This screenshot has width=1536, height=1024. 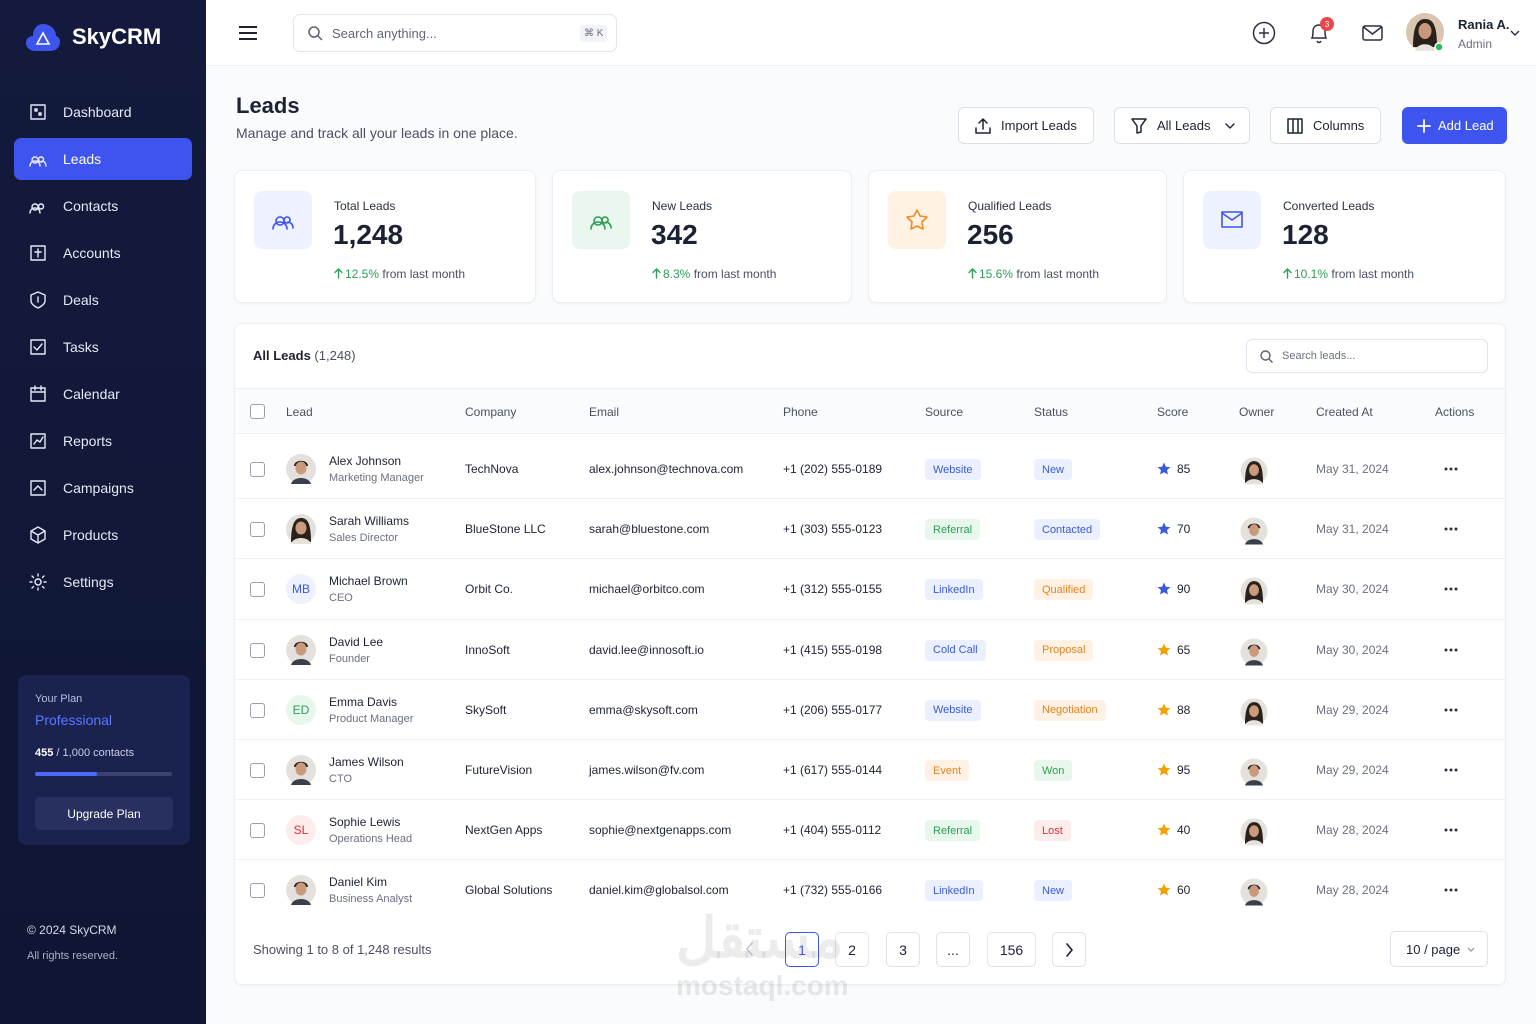 I want to click on page-button: 2, so click(x=852, y=949).